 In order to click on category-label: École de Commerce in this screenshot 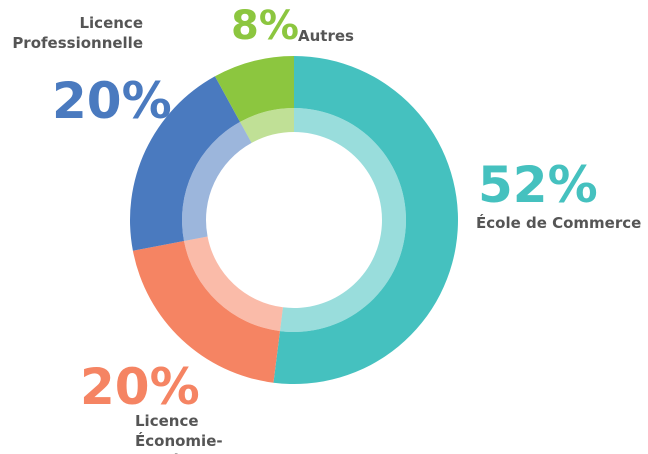, I will do `click(559, 223)`.